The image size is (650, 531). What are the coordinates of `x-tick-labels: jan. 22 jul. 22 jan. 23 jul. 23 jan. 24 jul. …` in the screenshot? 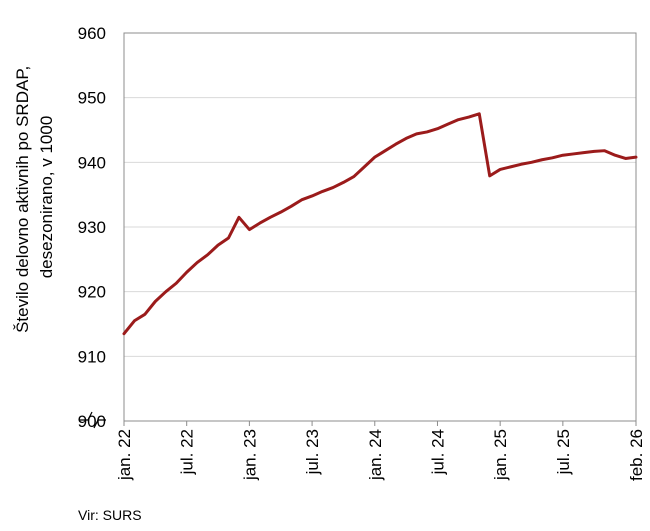 It's located at (380, 451).